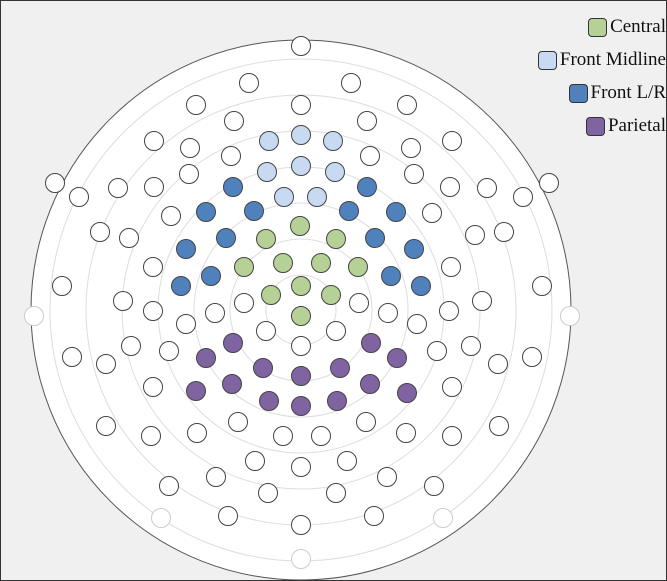  Describe the element at coordinates (595, 126) in the screenshot. I see `legend-swatch` at that location.